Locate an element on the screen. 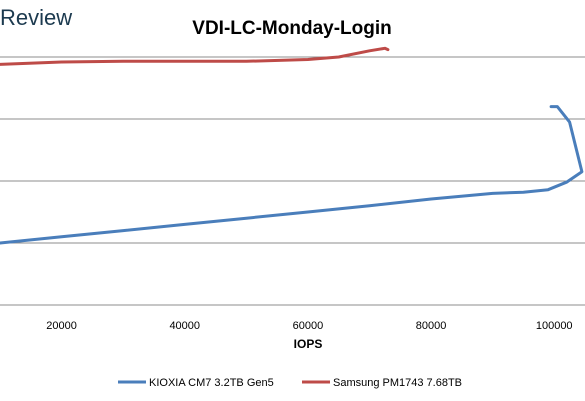 Image resolution: width=585 pixels, height=401 pixels. x-tick-label-2: 60000 is located at coordinates (308, 326).